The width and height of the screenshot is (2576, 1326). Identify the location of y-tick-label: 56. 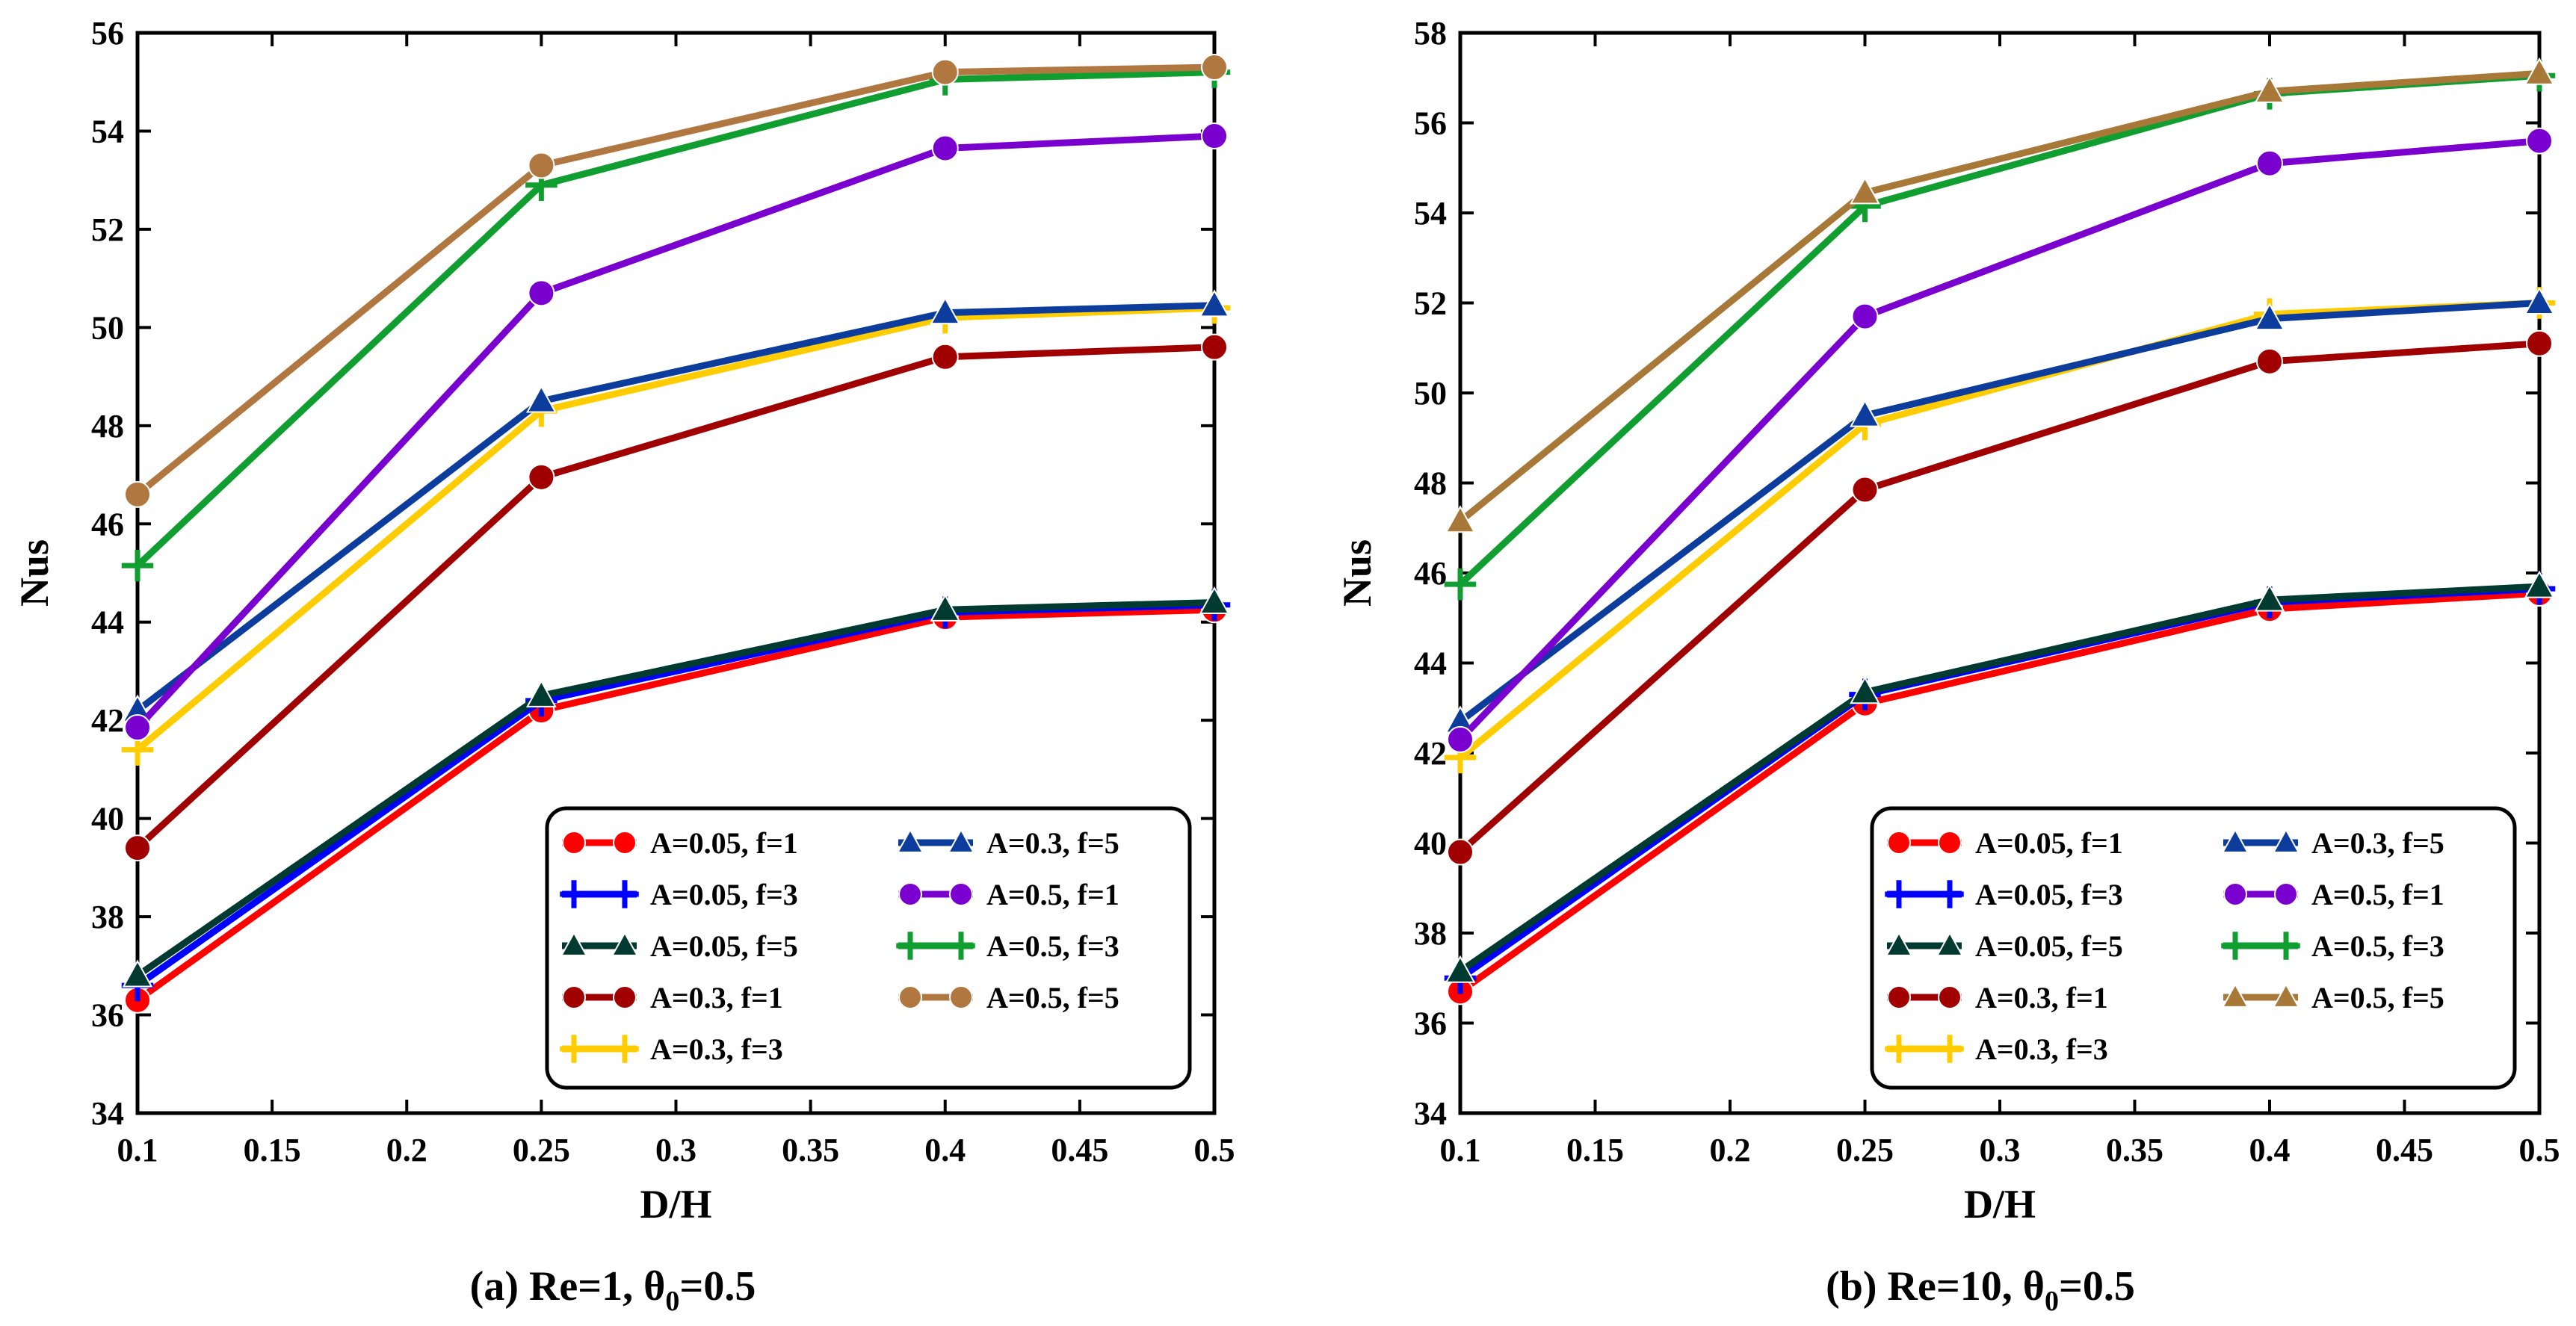
(108, 33).